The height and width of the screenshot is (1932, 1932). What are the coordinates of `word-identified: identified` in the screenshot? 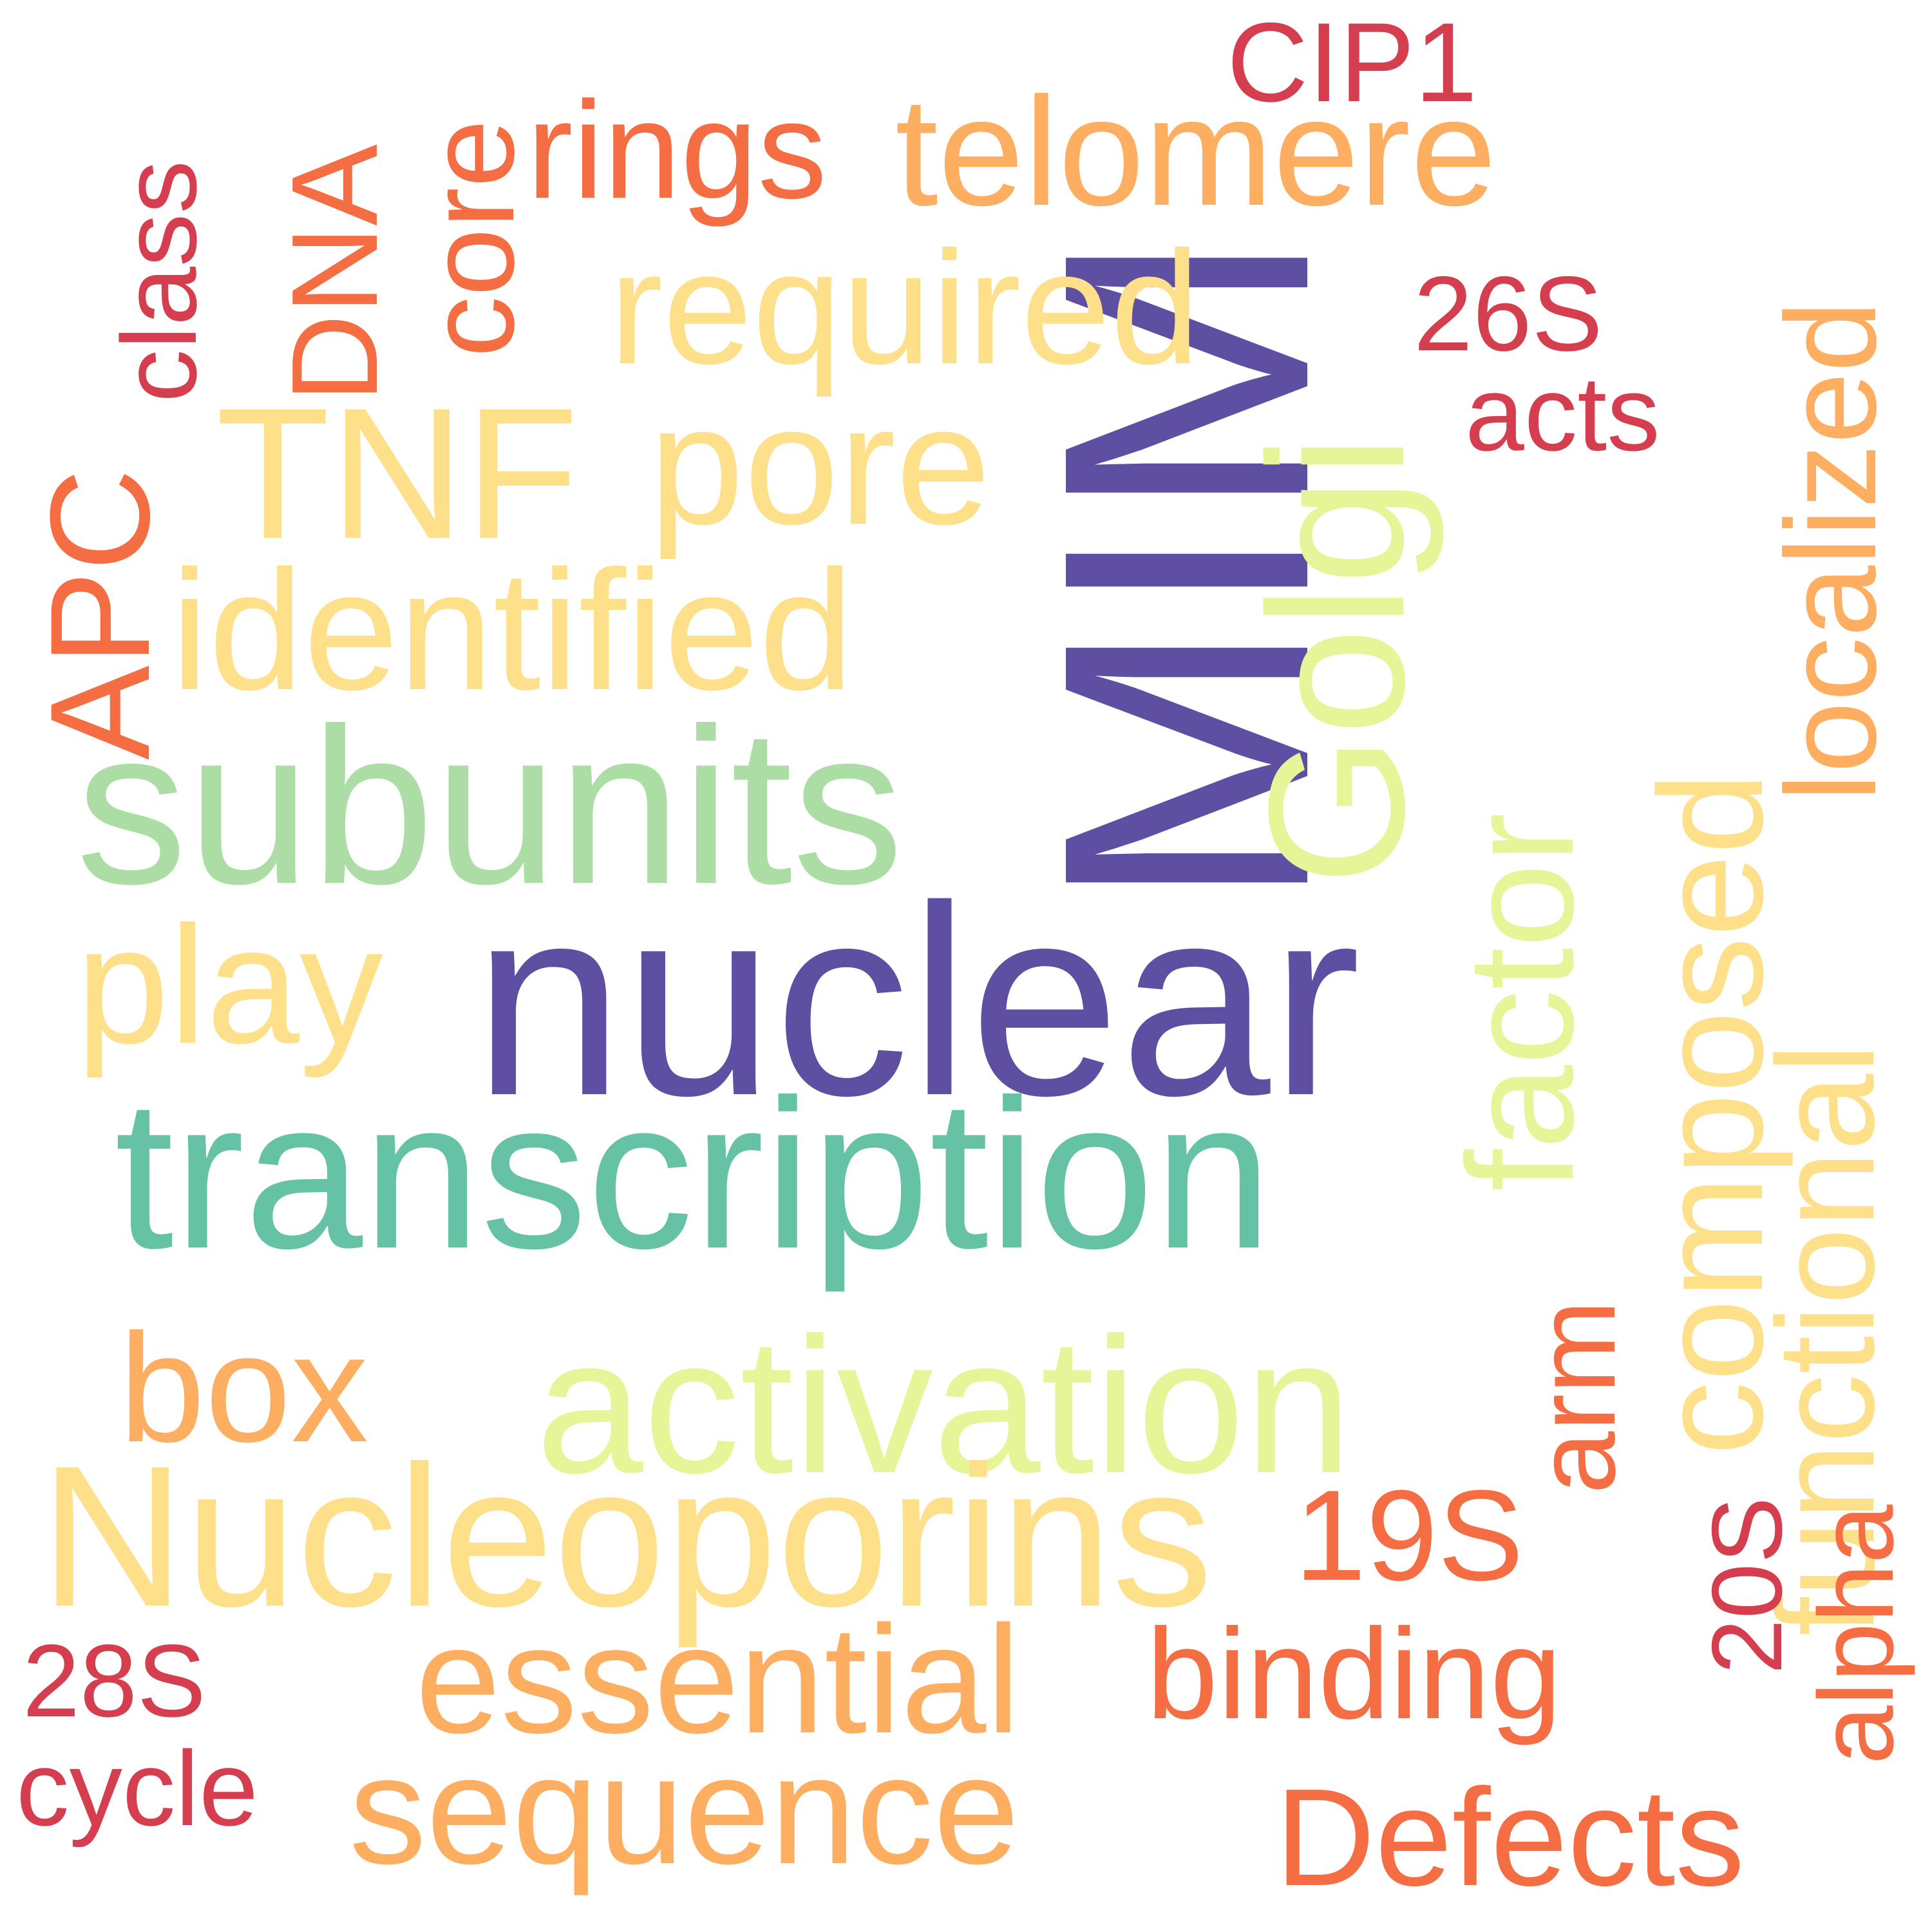 It's located at (512, 630).